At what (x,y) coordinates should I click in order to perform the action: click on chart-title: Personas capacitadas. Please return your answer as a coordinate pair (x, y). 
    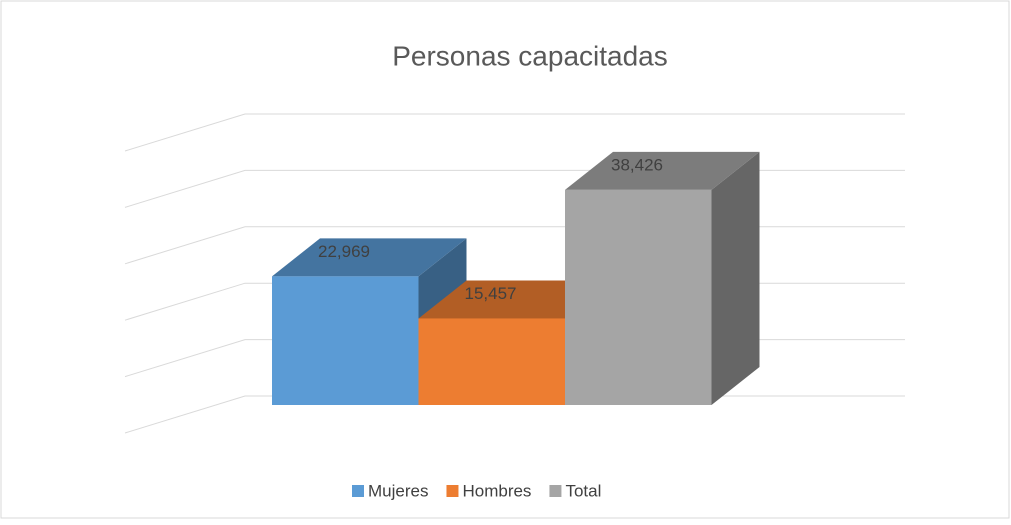
    Looking at the image, I should click on (530, 55).